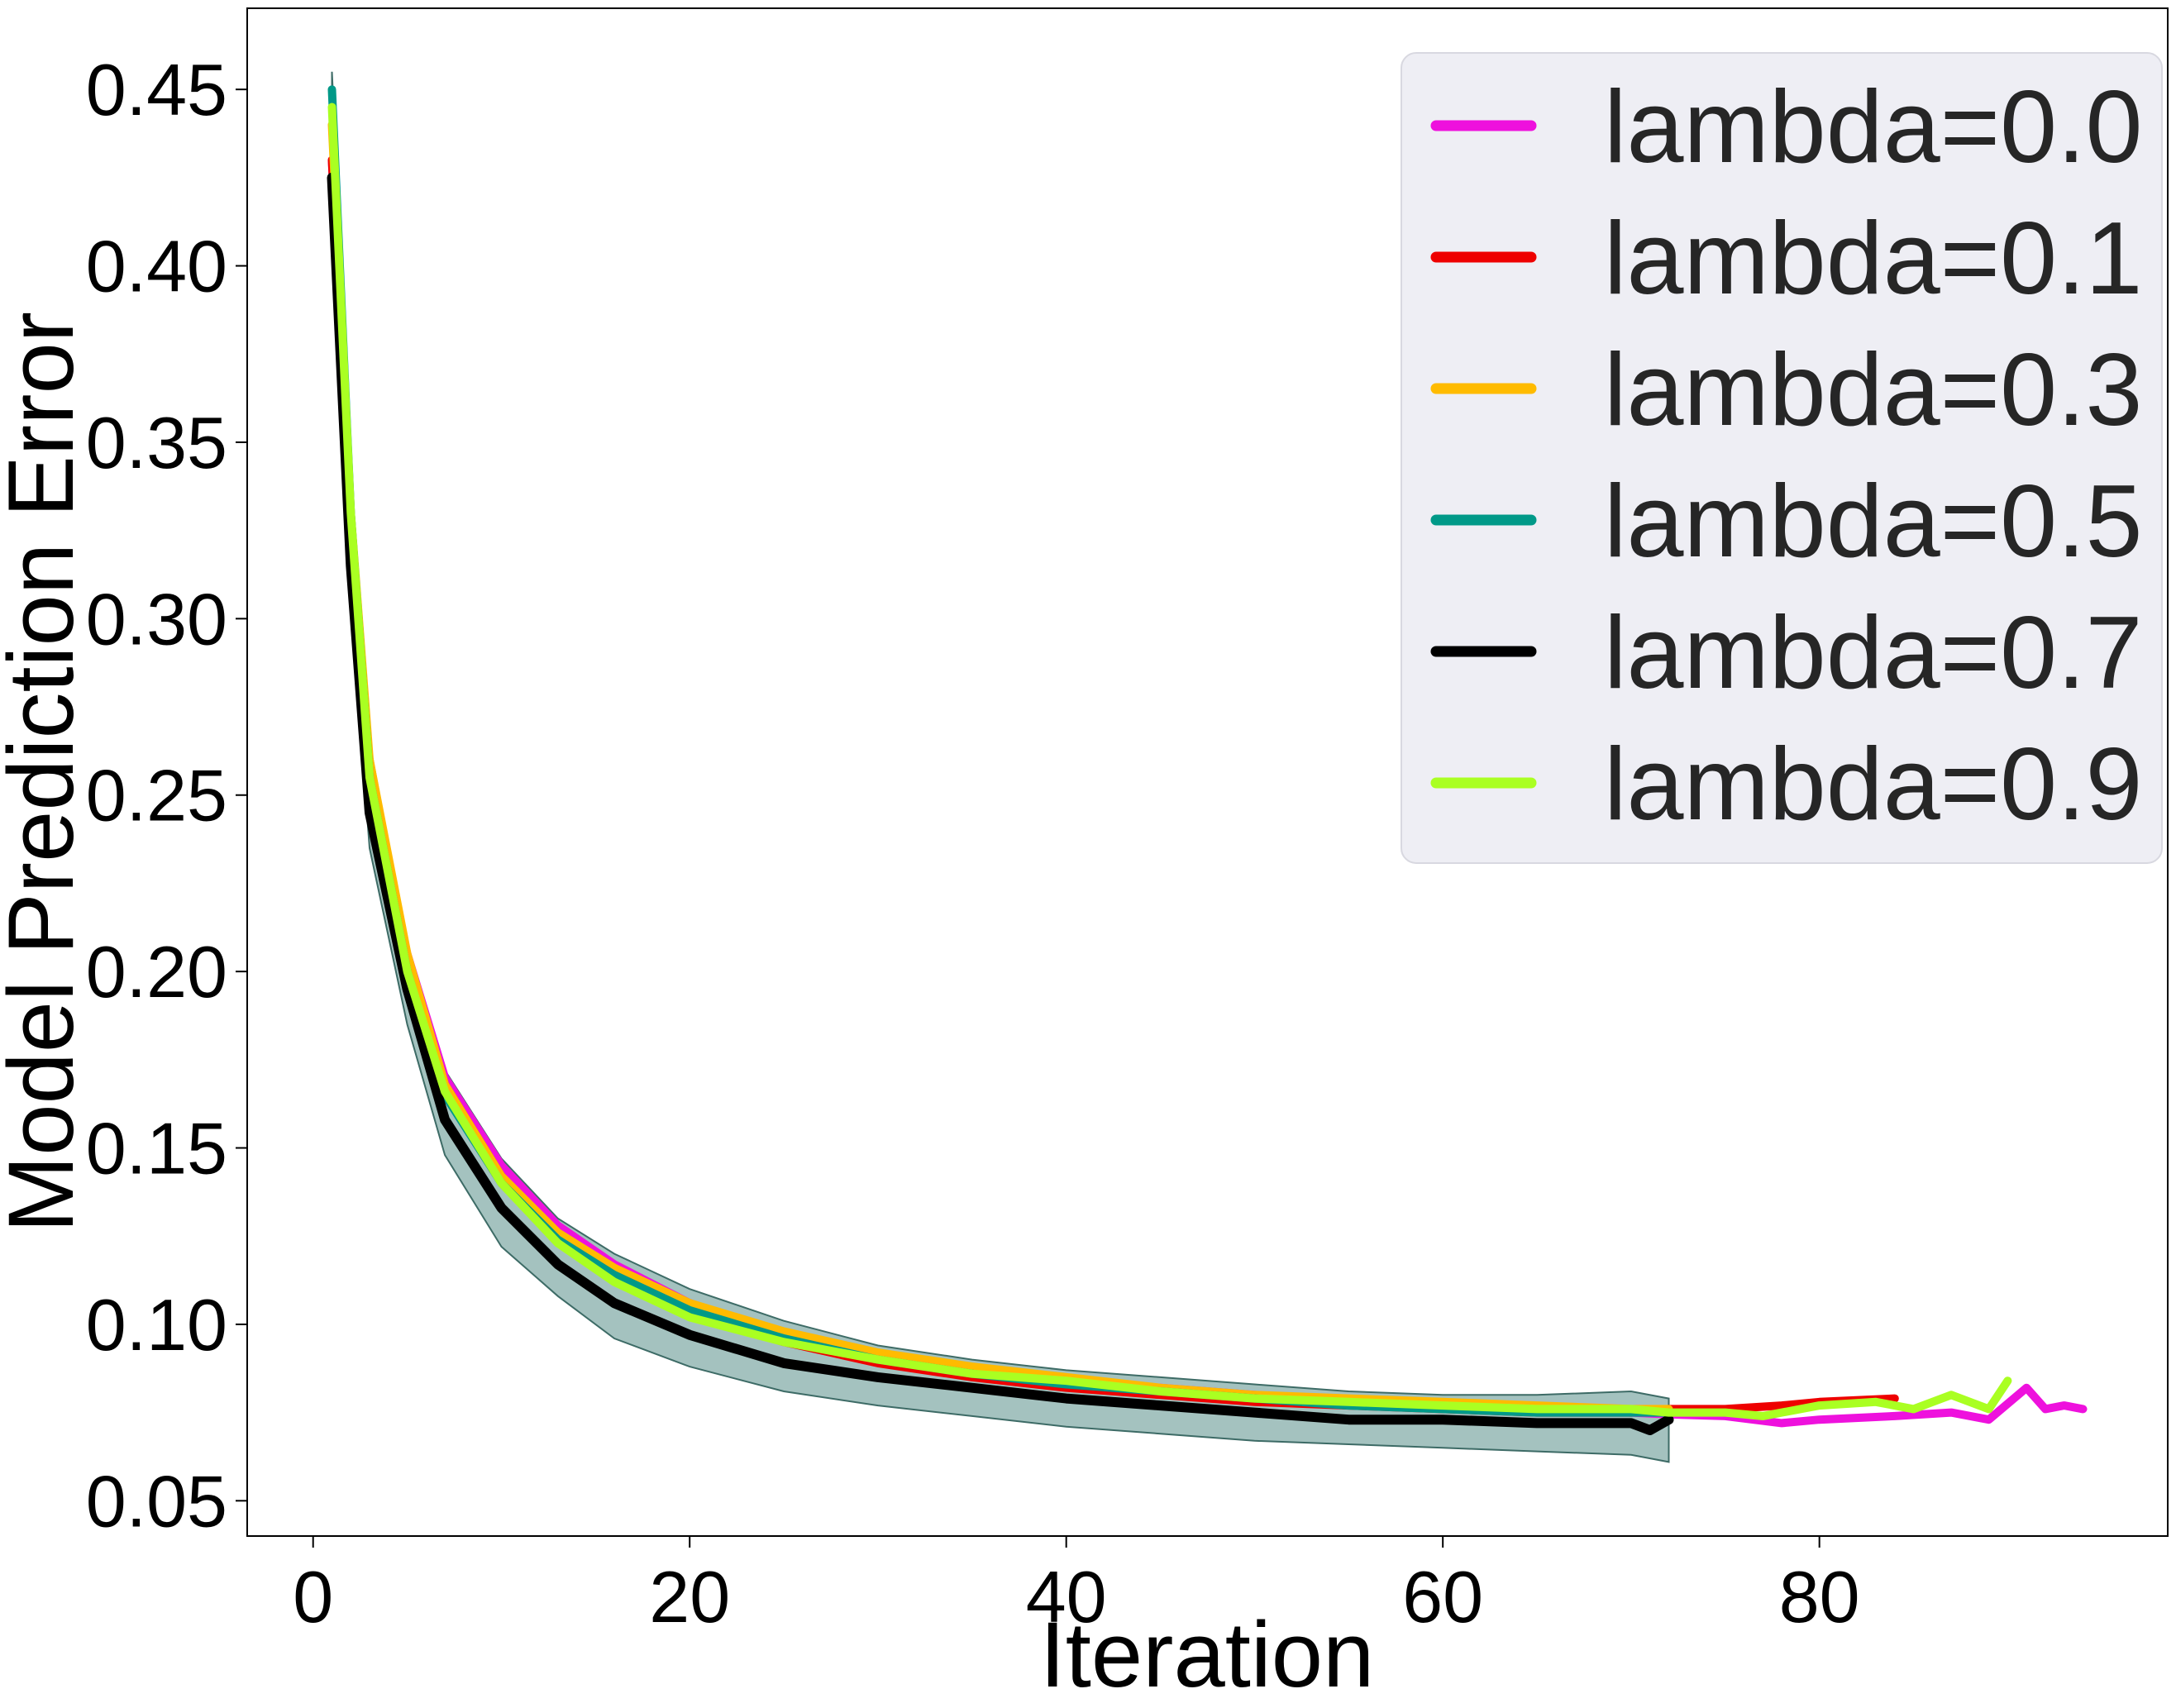 This screenshot has width=2176, height=1708. Describe the element at coordinates (1873, 390) in the screenshot. I see `legend-label: lambda=0.3` at that location.